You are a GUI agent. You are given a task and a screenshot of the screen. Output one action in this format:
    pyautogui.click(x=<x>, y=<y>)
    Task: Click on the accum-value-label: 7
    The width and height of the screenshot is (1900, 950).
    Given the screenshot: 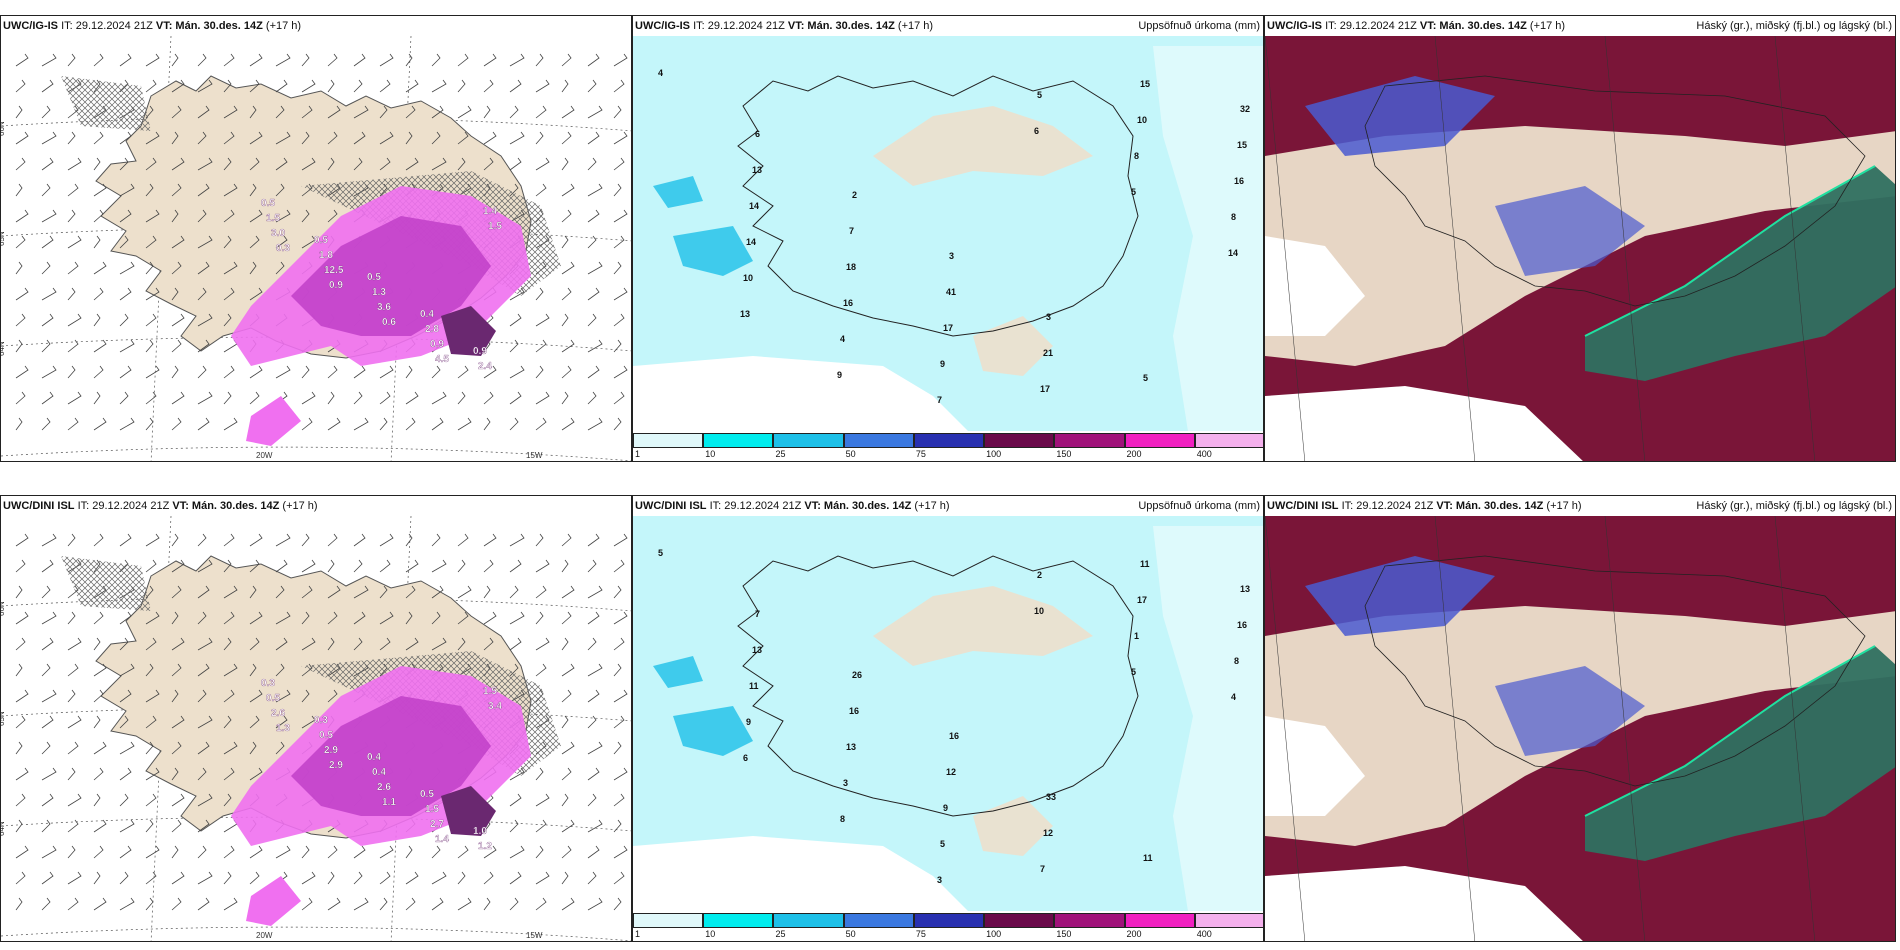 What is the action you would take?
    pyautogui.click(x=939, y=400)
    